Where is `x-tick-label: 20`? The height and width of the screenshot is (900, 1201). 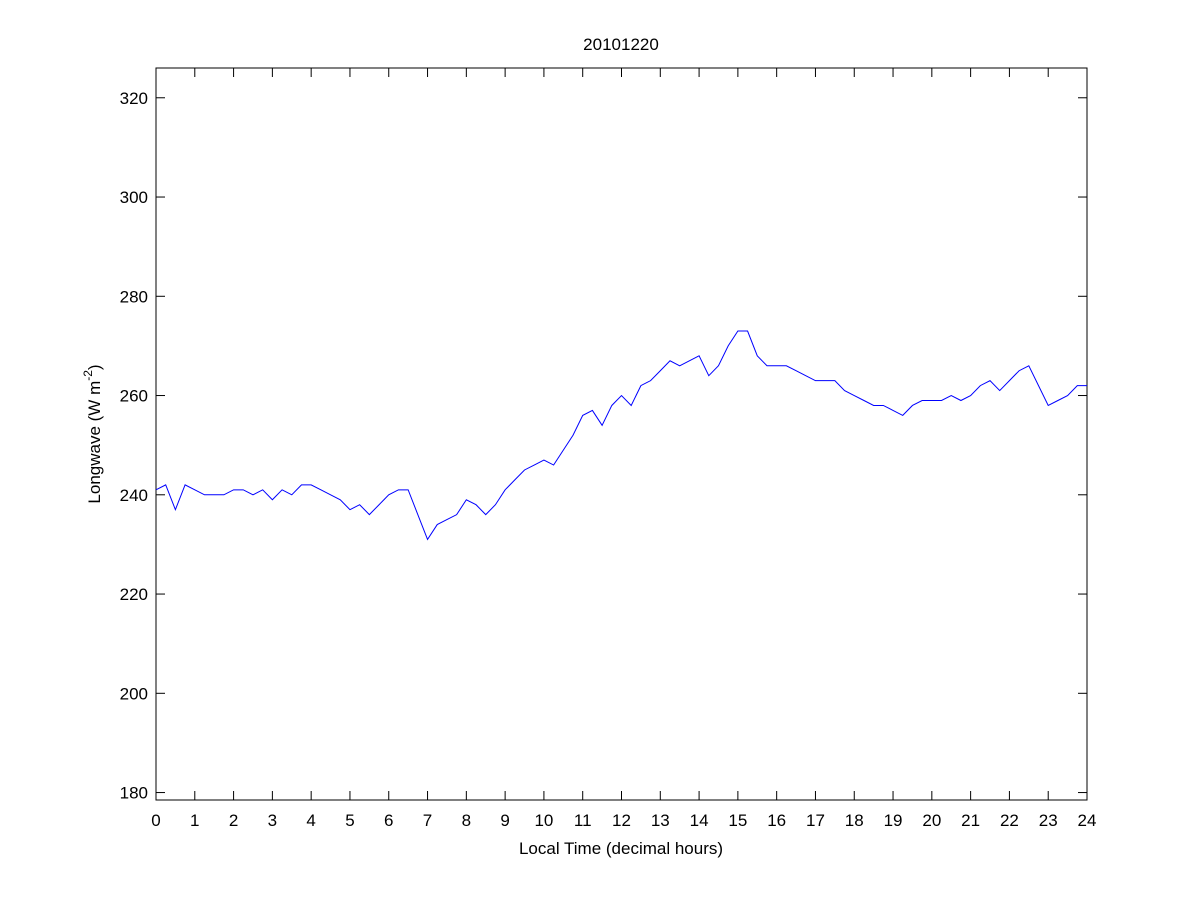 x-tick-label: 20 is located at coordinates (931, 820).